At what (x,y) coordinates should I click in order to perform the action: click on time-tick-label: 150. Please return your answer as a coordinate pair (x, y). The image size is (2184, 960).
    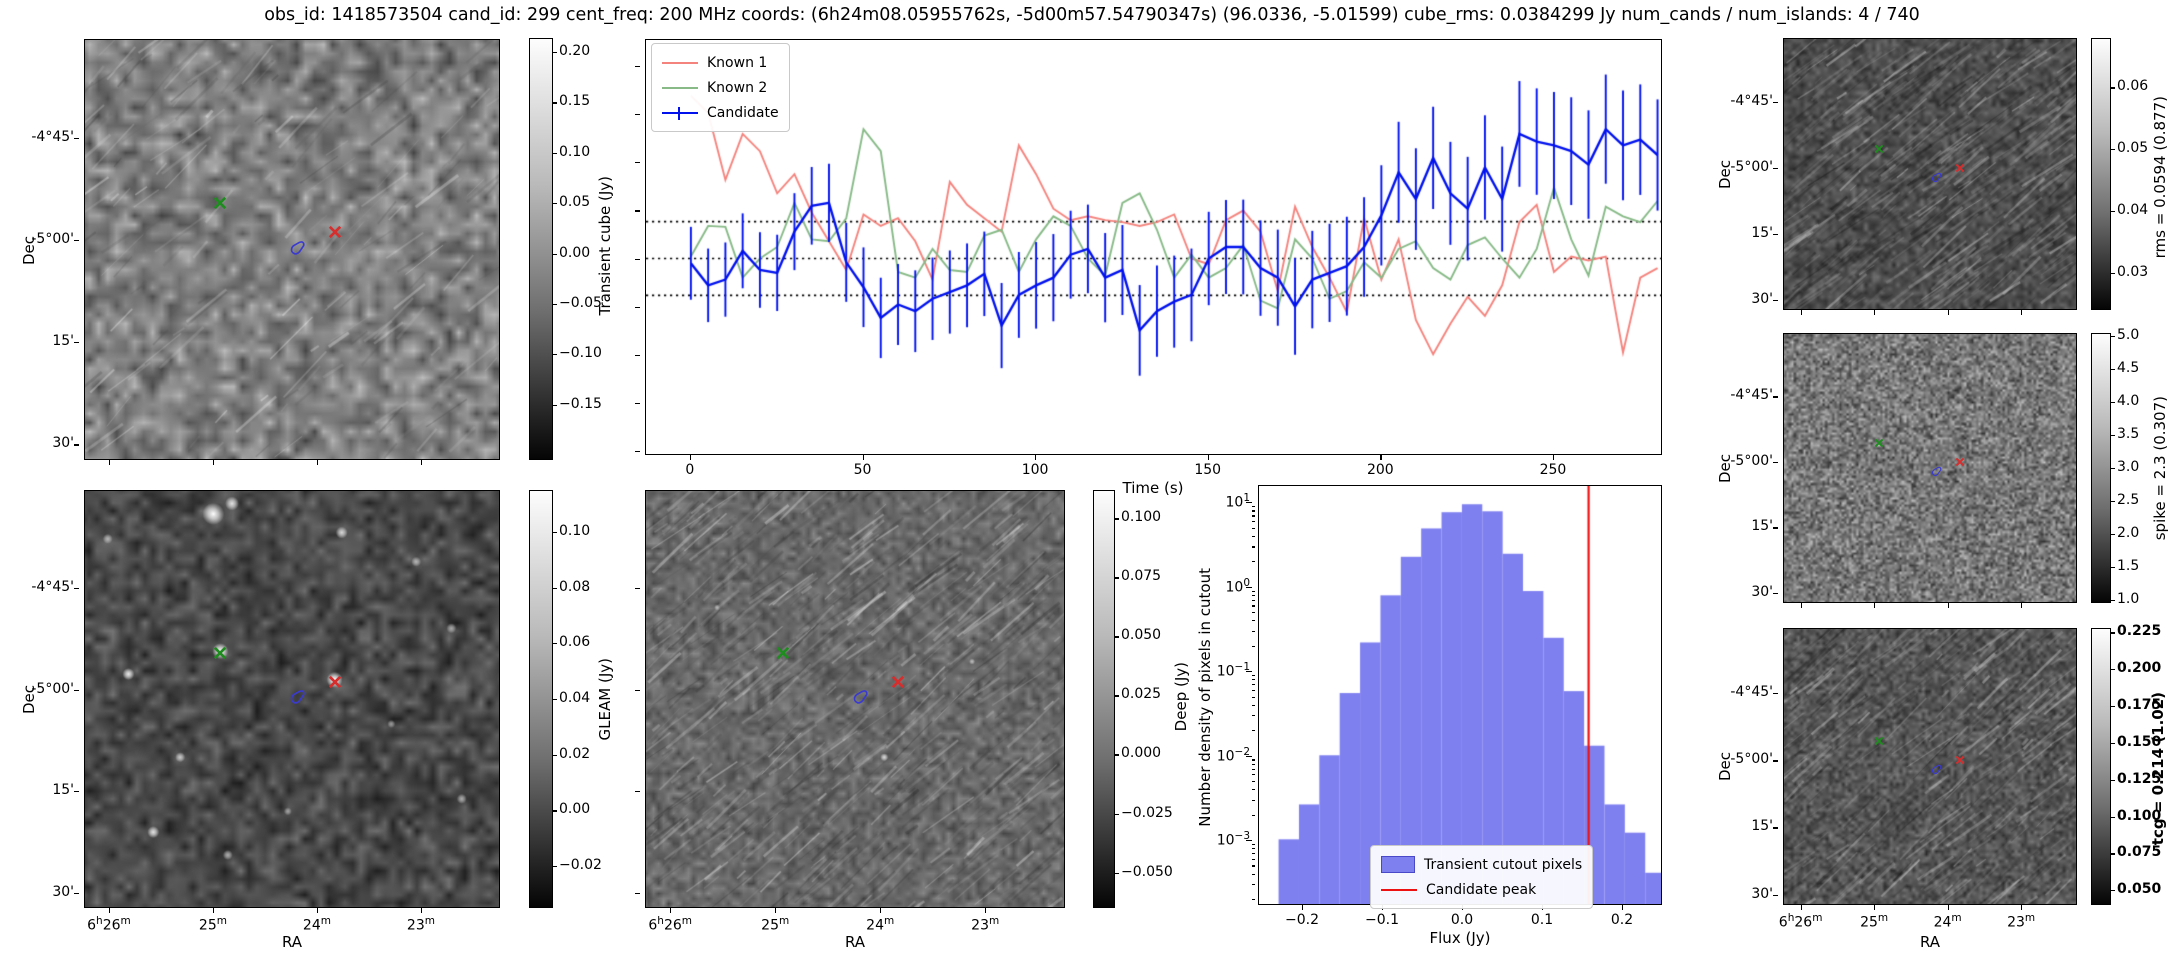
    Looking at the image, I should click on (1208, 470).